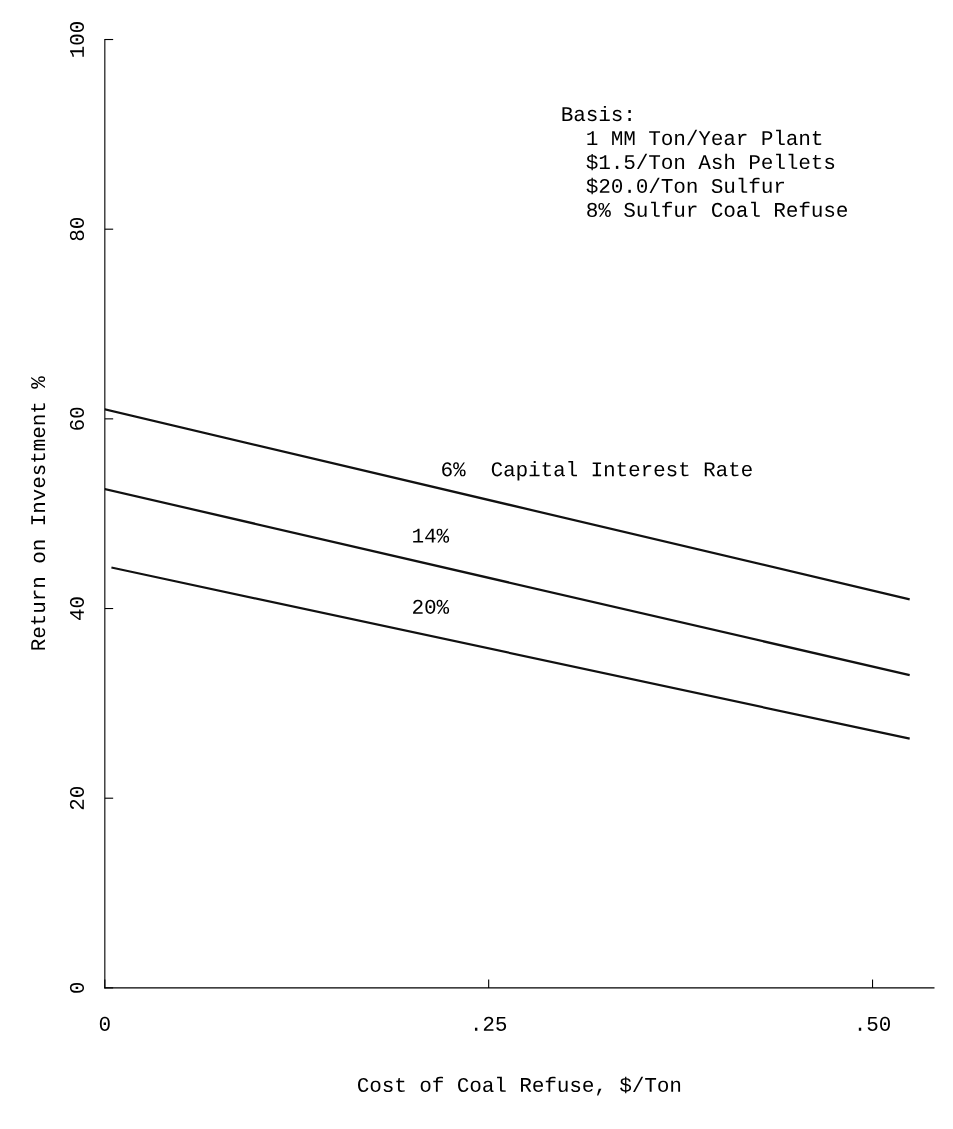 The width and height of the screenshot is (953, 1129). Describe the element at coordinates (77, 229) in the screenshot. I see `y-tick-label: 80` at that location.